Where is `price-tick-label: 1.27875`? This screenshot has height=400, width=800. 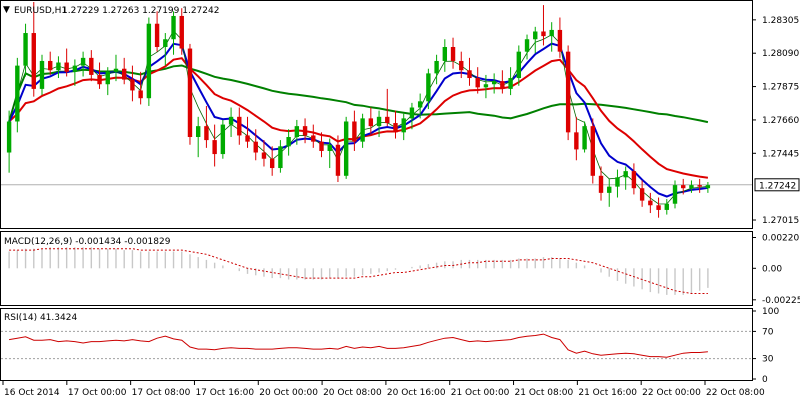
price-tick-label: 1.27875 is located at coordinates (780, 88).